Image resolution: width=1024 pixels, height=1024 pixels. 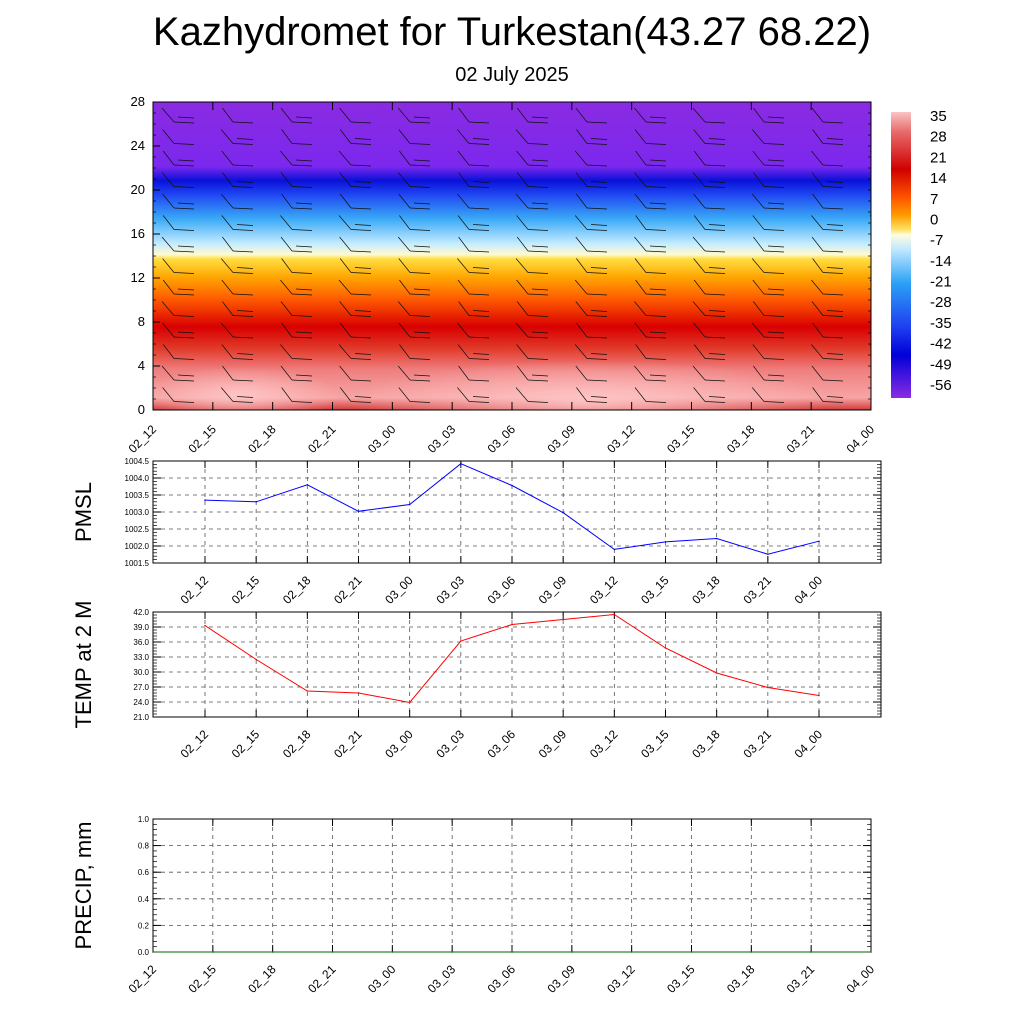 I want to click on x-tick-label: 03_21, so click(x=757, y=590).